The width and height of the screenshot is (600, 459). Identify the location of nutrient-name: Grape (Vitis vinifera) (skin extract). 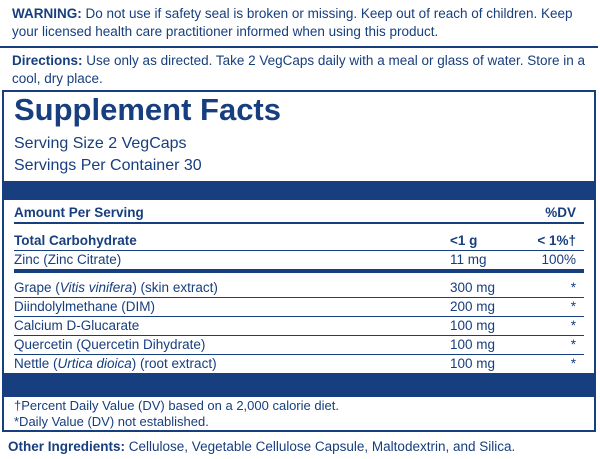
(116, 287).